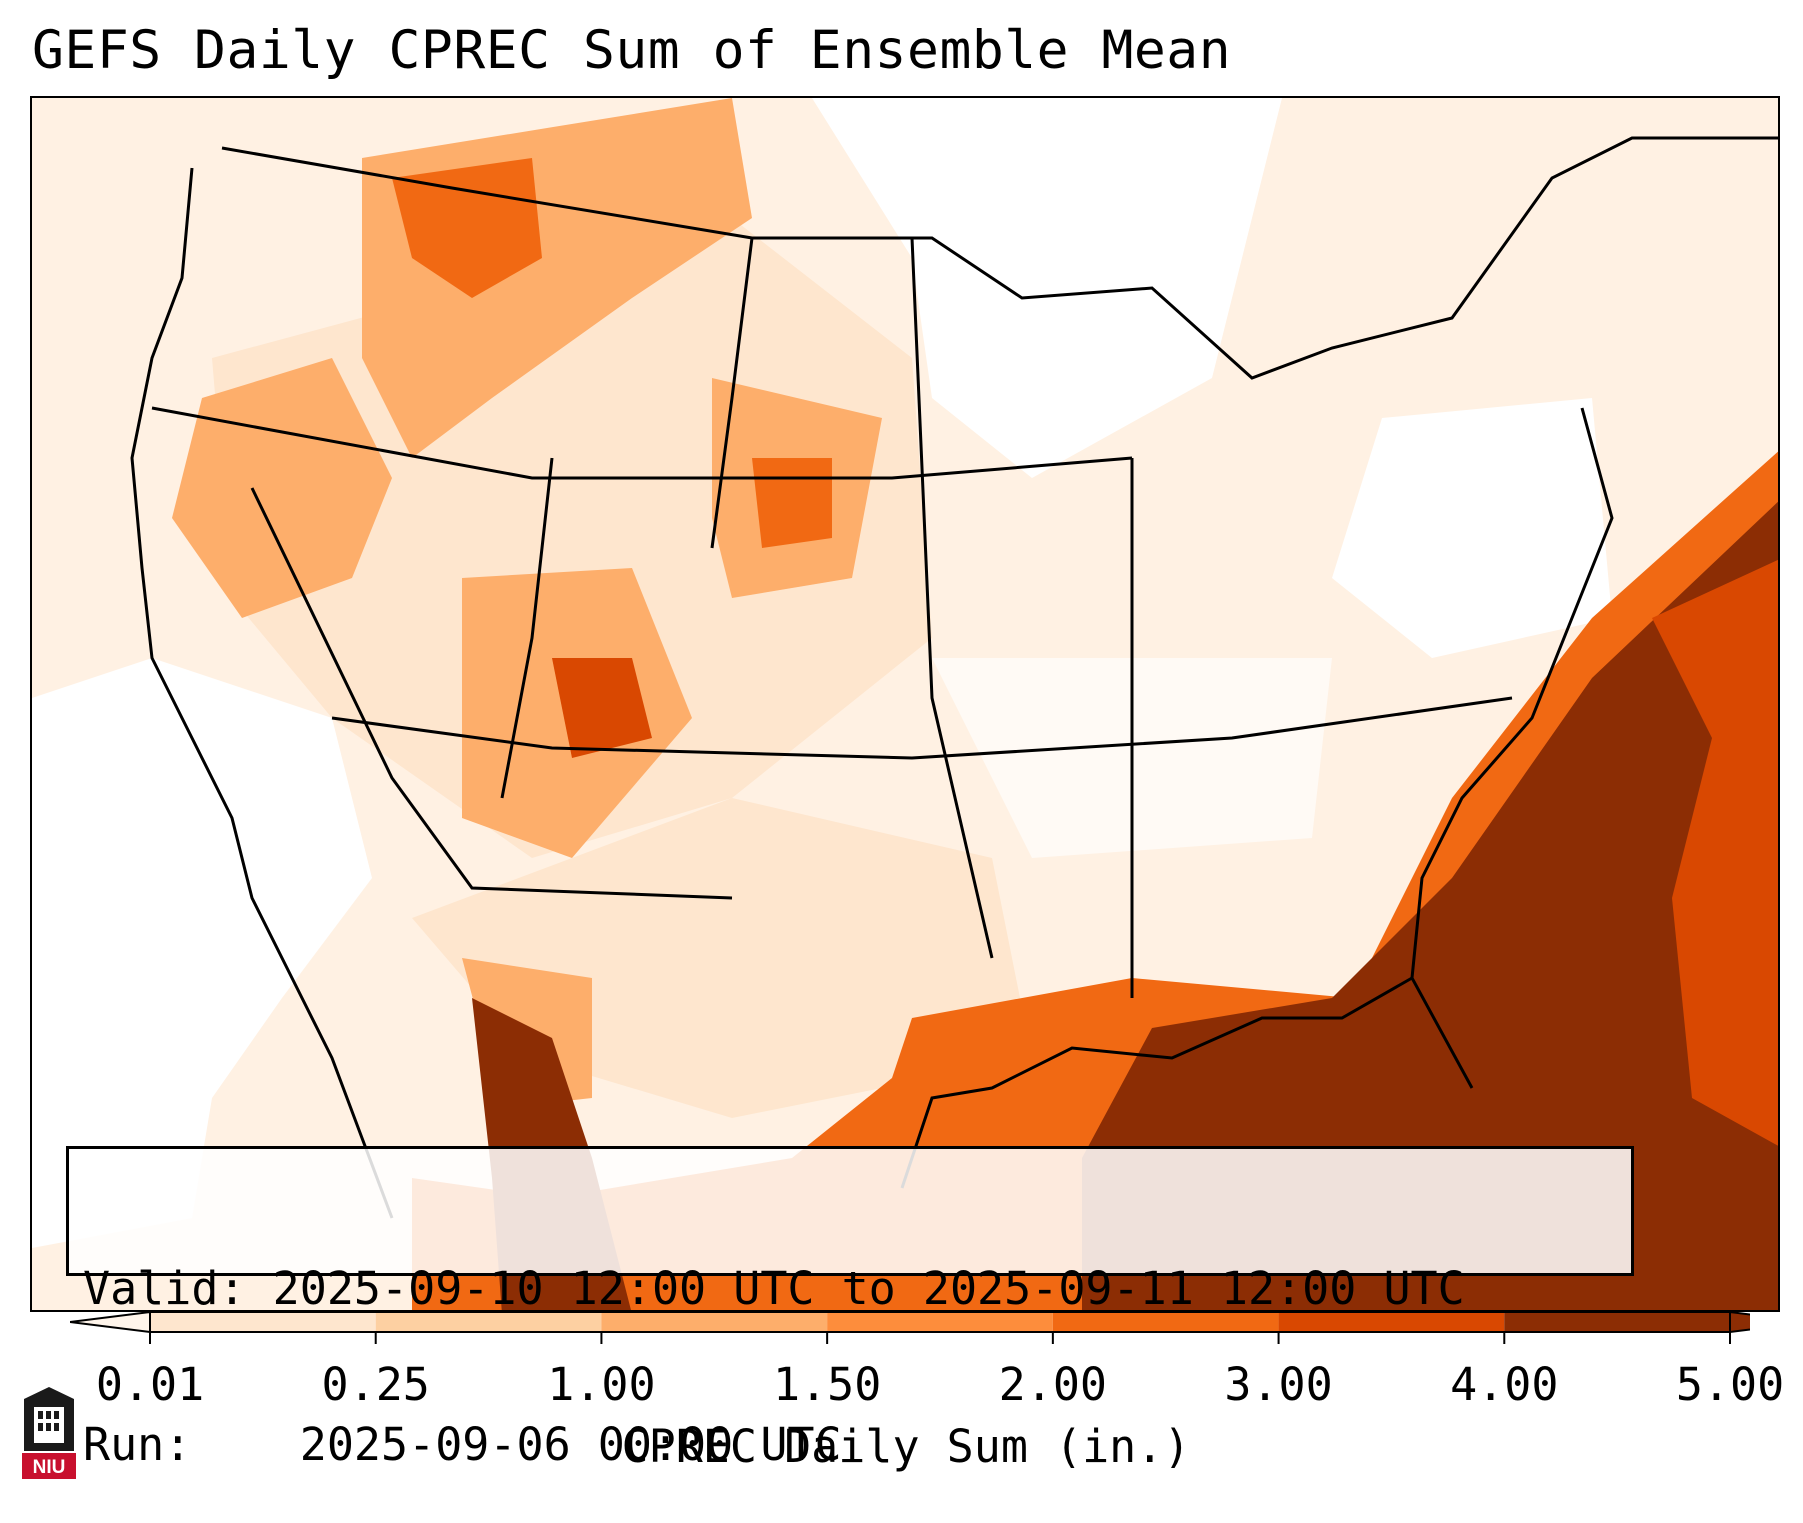  I want to click on run-row: Run: 2025-09-06 00:00 UTC, so click(857, 1445).